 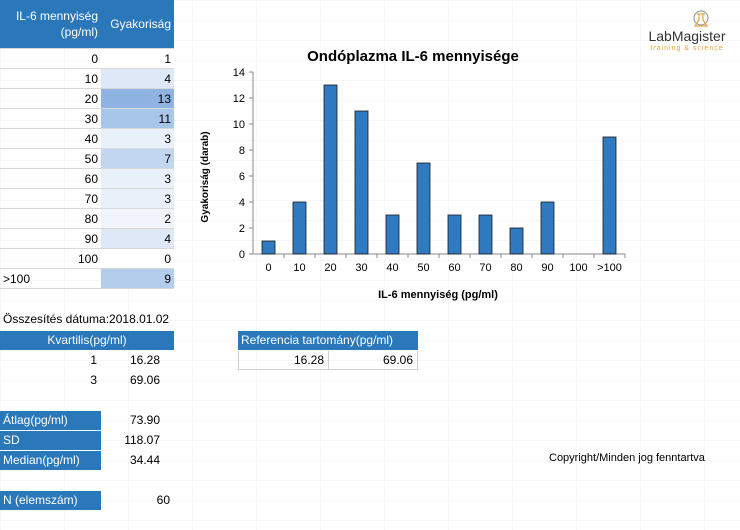 I want to click on y-tick-label: 14, so click(x=239, y=73).